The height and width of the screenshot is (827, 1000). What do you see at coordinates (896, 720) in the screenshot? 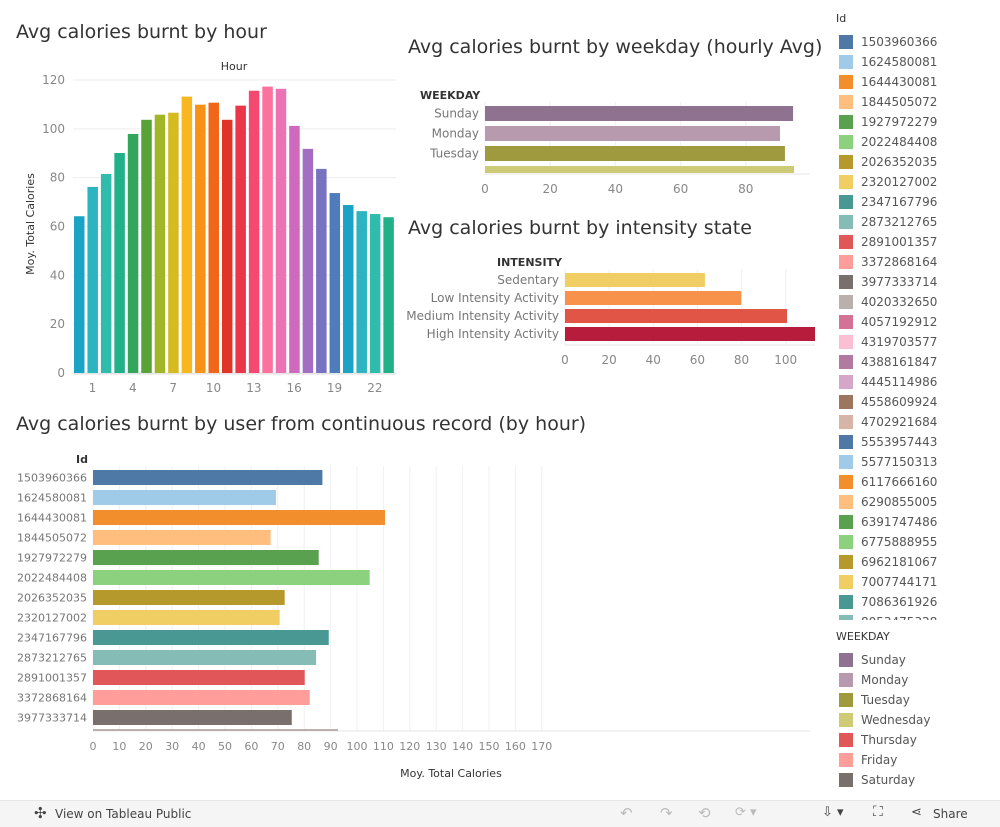
I see `legend-label: Wednesday` at bounding box center [896, 720].